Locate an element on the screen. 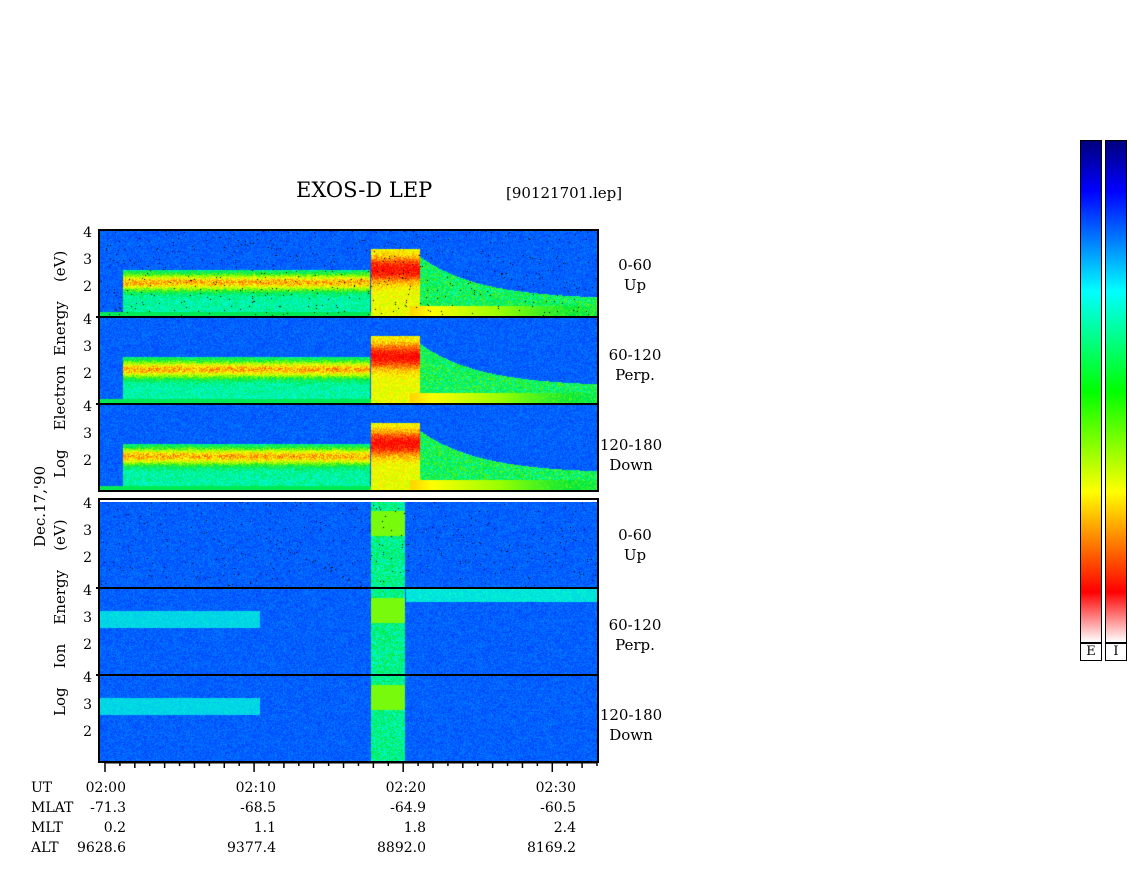 Image resolution: width=1130 pixels, height=875 pixels. ephemeris-value: -68.5 is located at coordinates (258, 808).